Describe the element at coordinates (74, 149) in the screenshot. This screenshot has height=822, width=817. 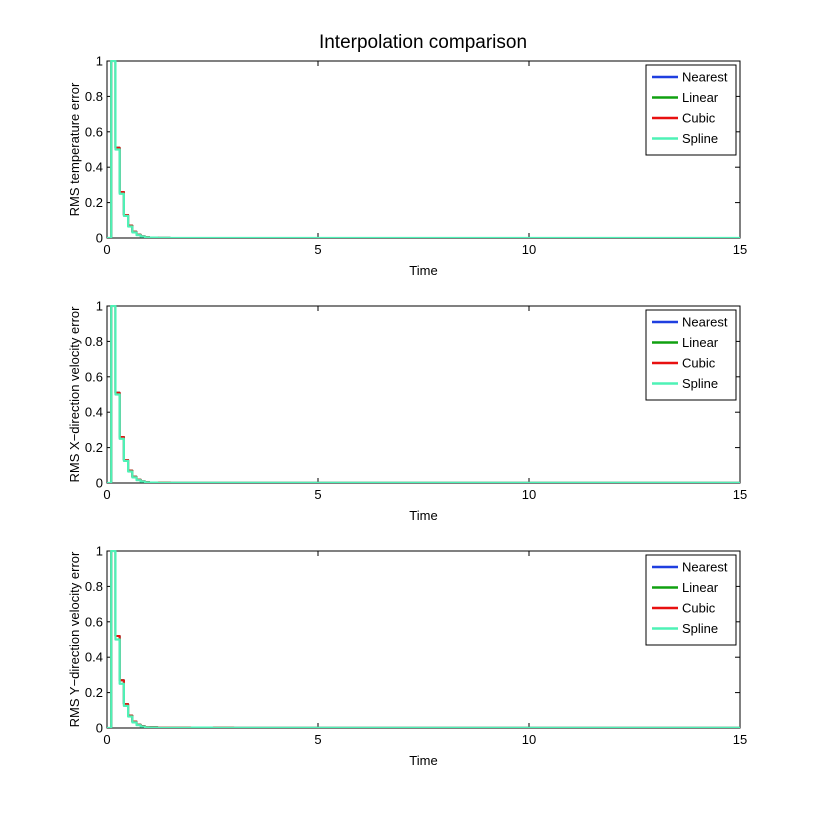
I see `y-axis-label: RMS temperature error` at that location.